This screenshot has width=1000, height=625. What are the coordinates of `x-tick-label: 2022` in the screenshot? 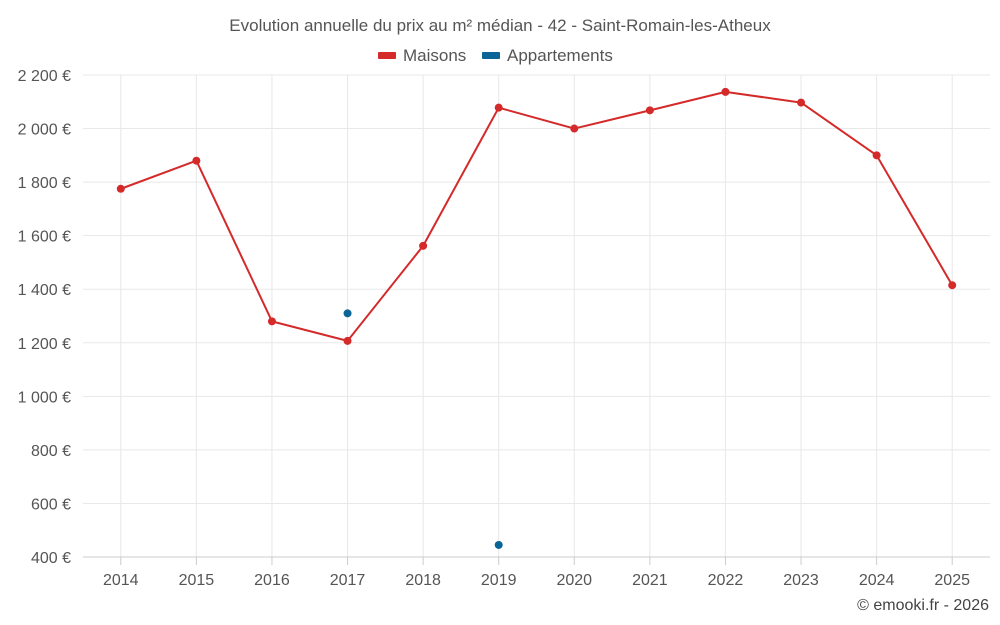 It's located at (726, 580).